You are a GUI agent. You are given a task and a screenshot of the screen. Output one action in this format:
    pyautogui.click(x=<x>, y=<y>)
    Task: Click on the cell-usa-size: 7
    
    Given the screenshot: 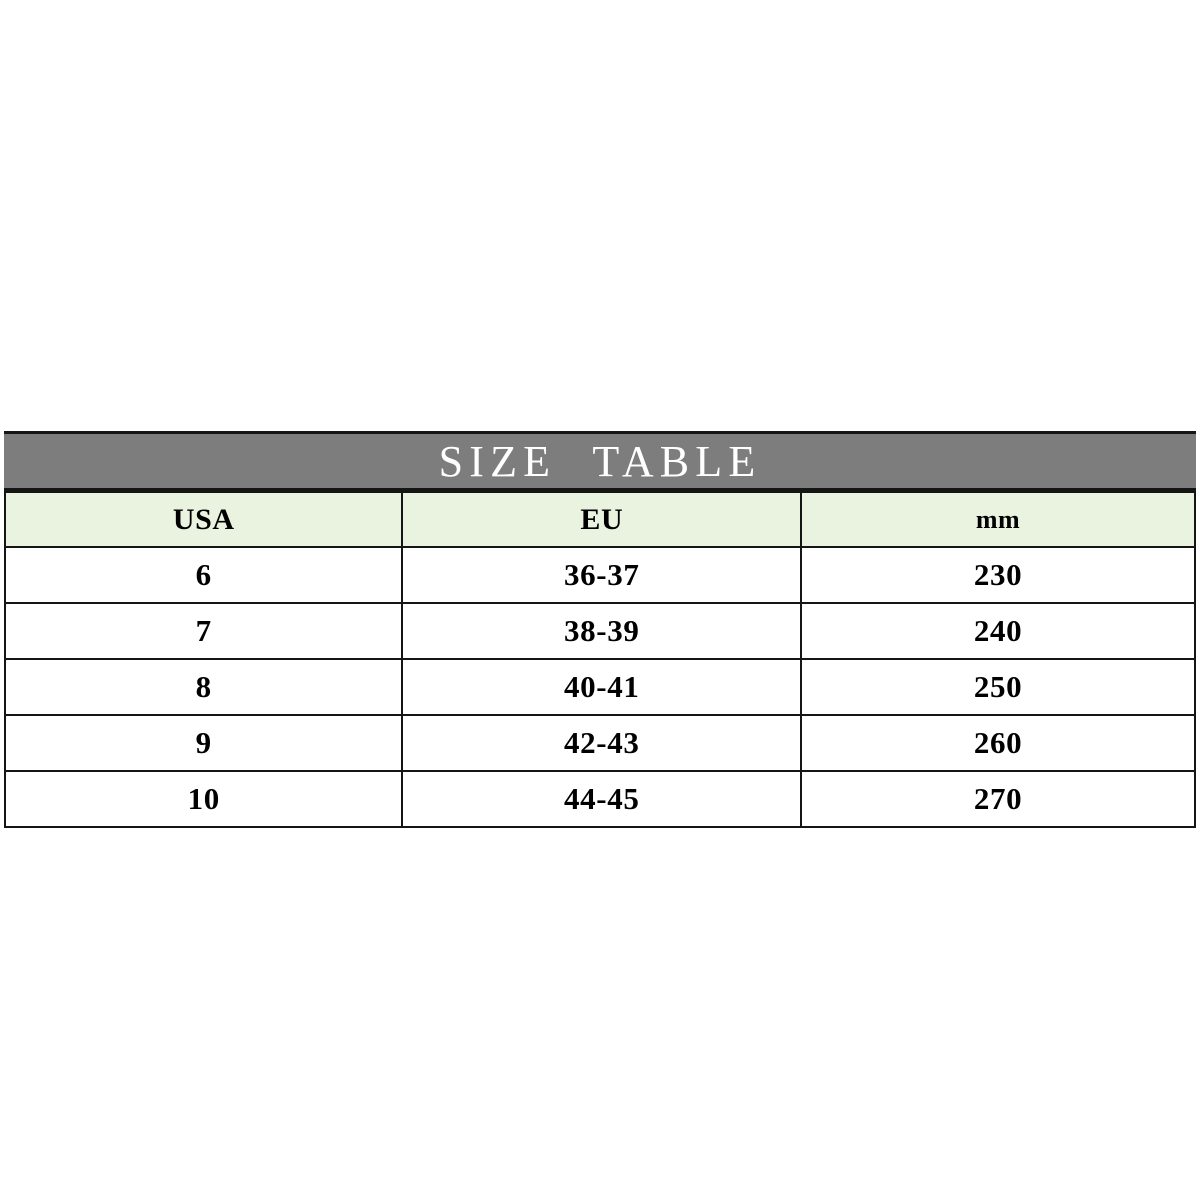 What is the action you would take?
    pyautogui.click(x=203, y=631)
    